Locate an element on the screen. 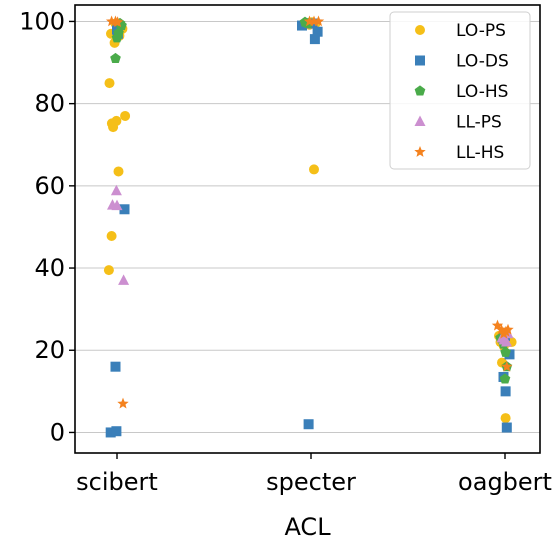 The width and height of the screenshot is (560, 543). legend-label-lo-ps: LO-PS is located at coordinates (481, 31).